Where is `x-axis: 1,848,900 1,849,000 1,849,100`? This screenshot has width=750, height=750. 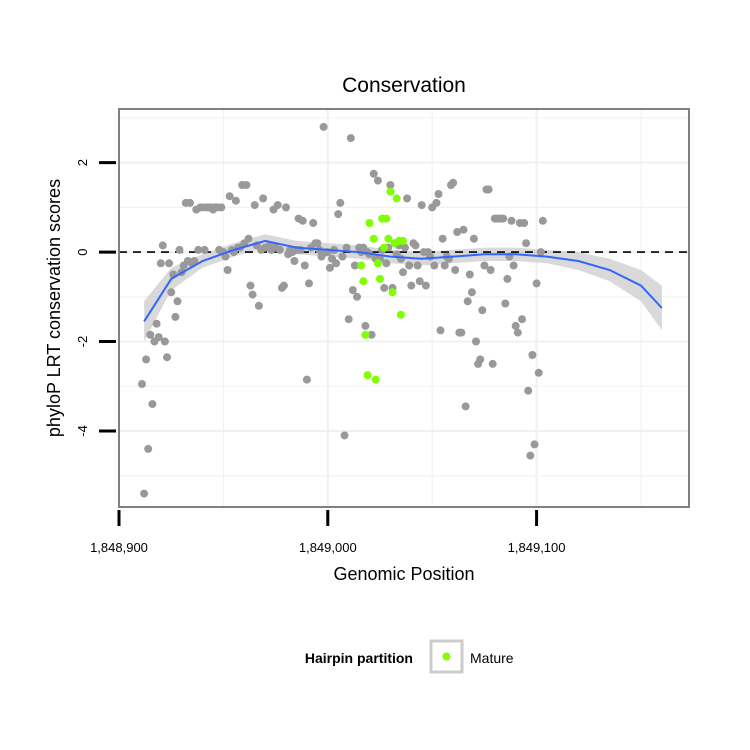
x-axis: 1,848,900 1,849,000 1,849,100 is located at coordinates (328, 532).